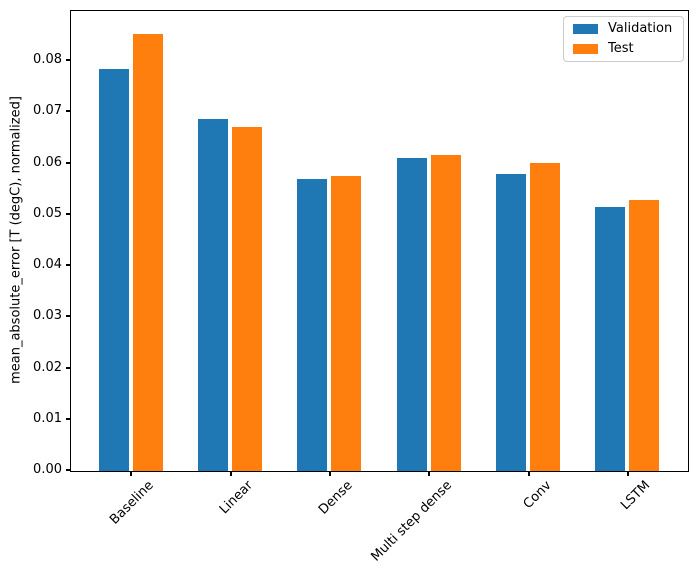 Image resolution: width=700 pixels, height=582 pixels. I want to click on bar-validation-lstm, so click(610, 338).